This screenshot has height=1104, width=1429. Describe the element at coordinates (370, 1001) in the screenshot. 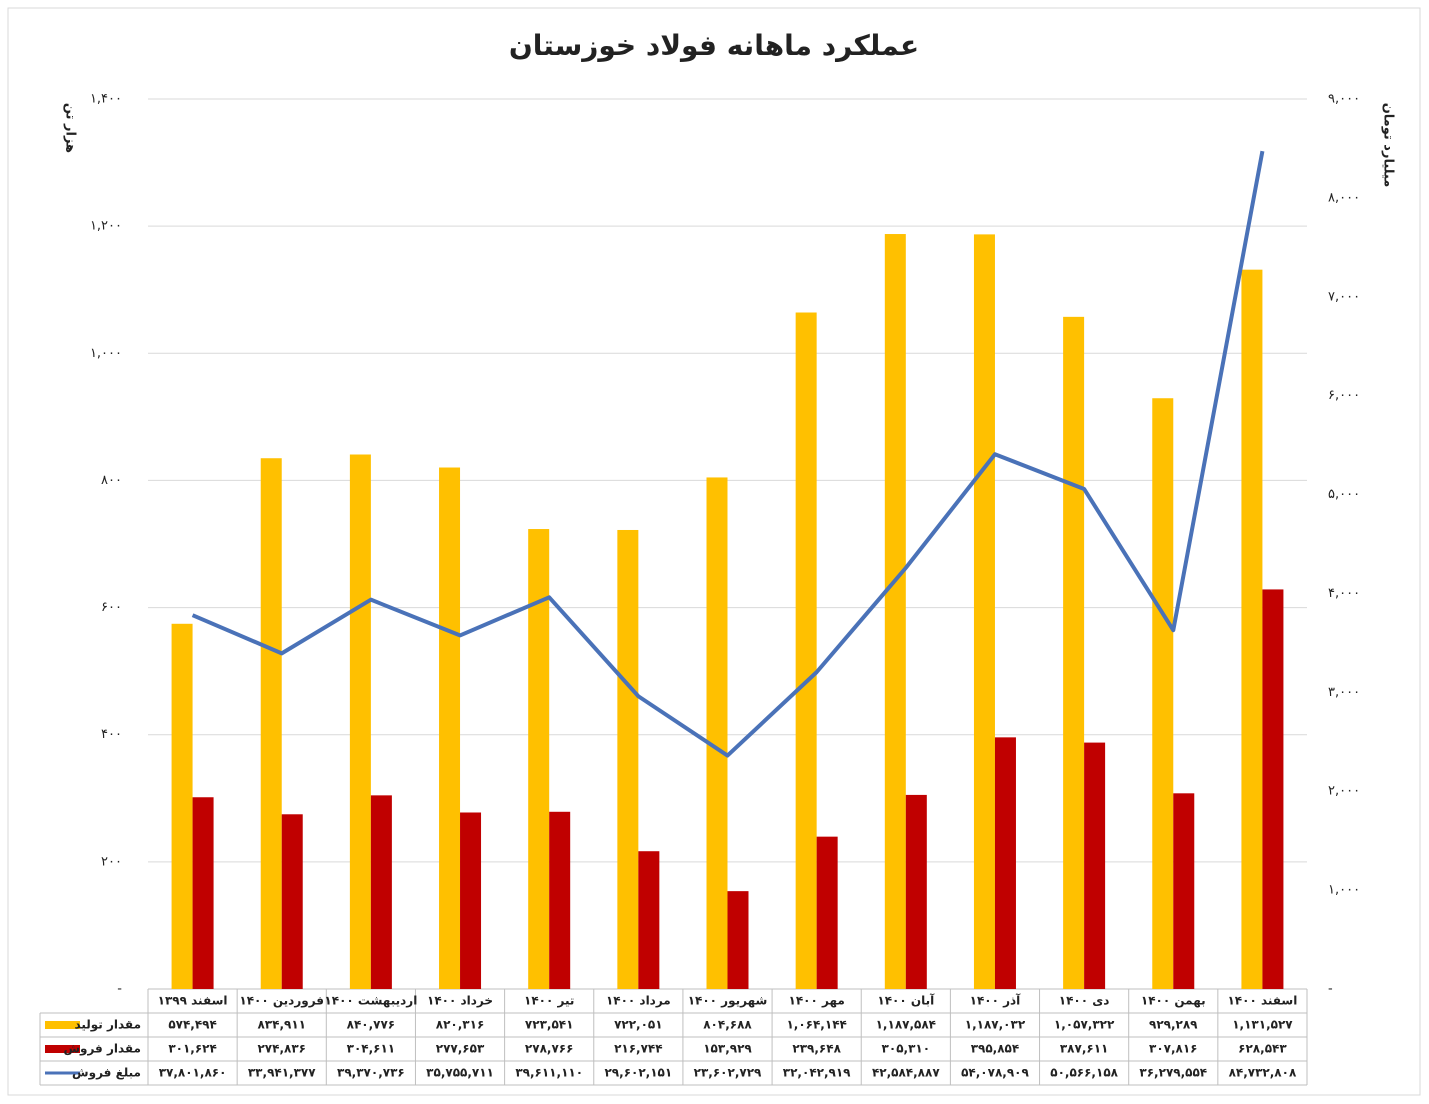

I see `x-tick-label: اردیبهشت ۱۴۰۰` at that location.